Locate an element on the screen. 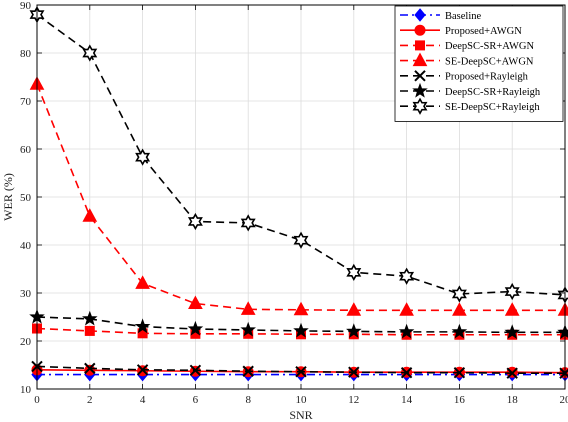 The height and width of the screenshot is (422, 568). x-tick-label: 2 is located at coordinates (90, 400).